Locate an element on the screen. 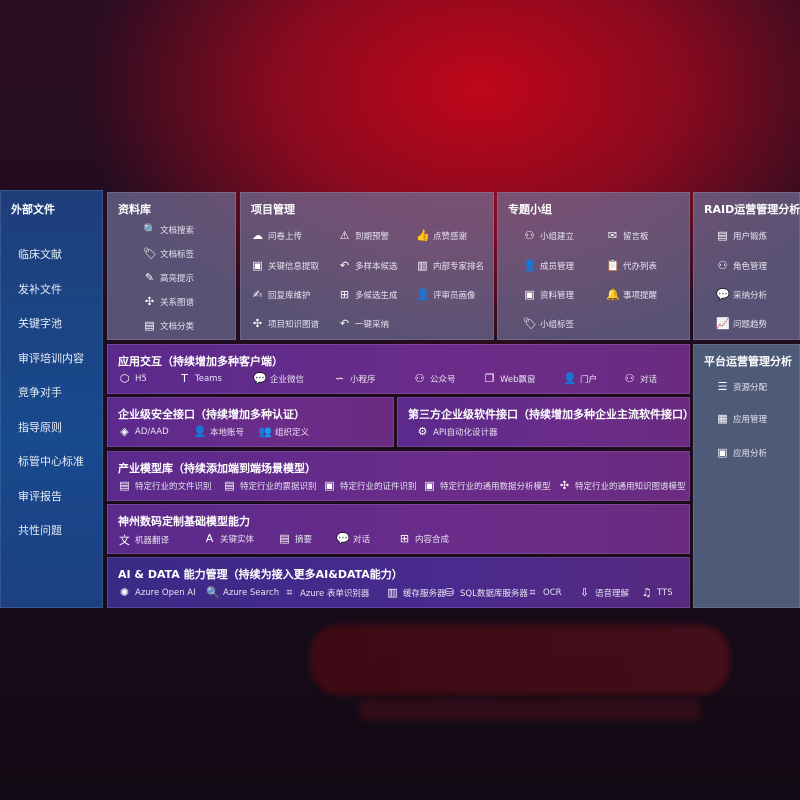 Image resolution: width=800 pixels, height=800 pixels. panel-item: 📈 问题趋势 is located at coordinates (741, 323).